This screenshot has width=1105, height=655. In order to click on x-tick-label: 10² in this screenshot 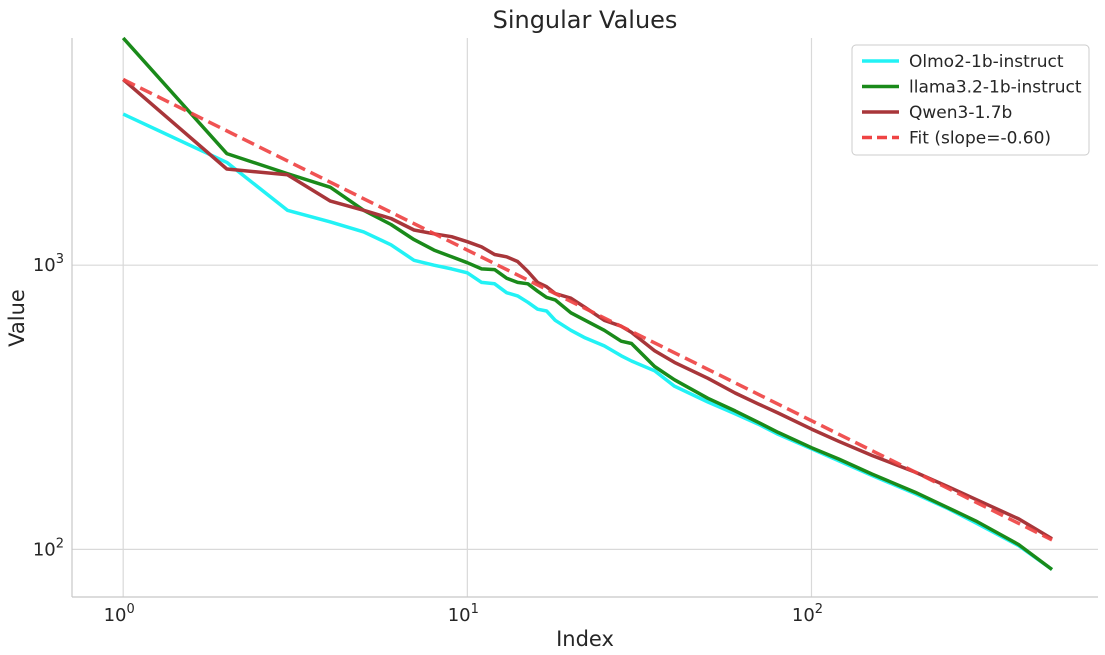, I will do `click(807, 614)`.